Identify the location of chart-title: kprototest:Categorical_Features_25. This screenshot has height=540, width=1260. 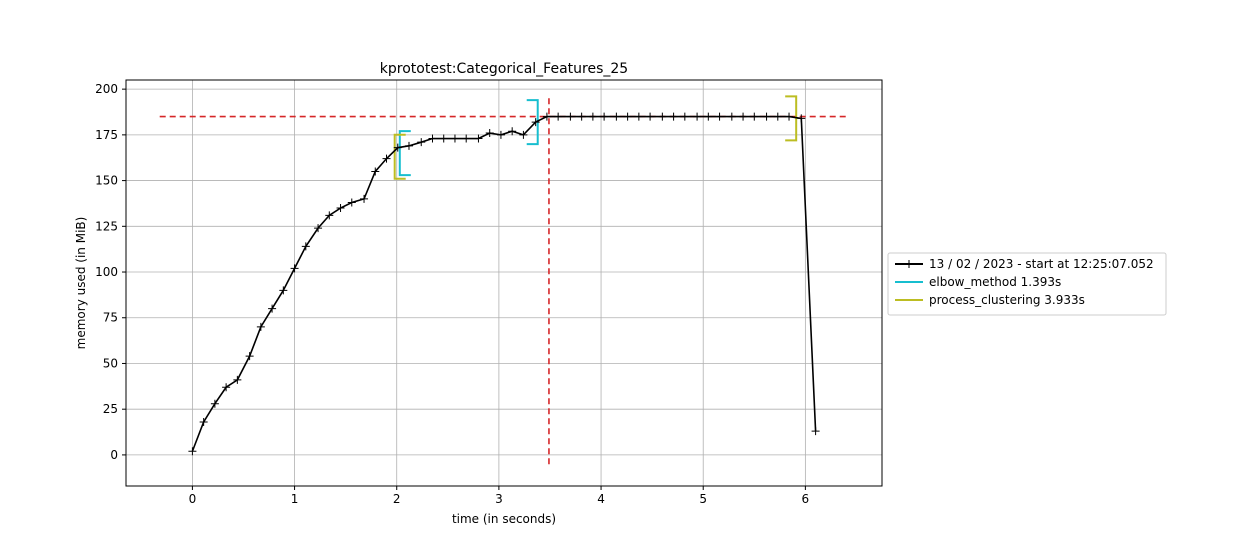
(504, 69).